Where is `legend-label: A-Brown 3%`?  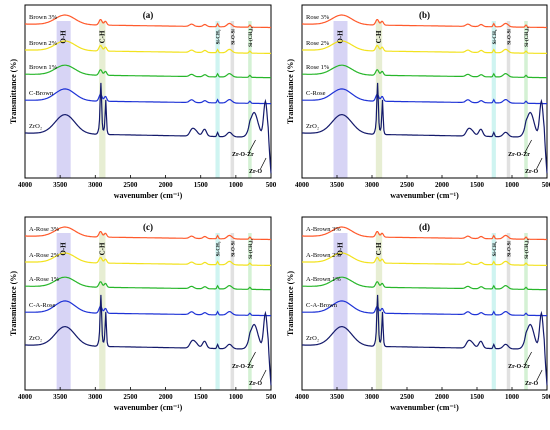
legend-label: A-Brown 3% is located at coordinates (323, 229).